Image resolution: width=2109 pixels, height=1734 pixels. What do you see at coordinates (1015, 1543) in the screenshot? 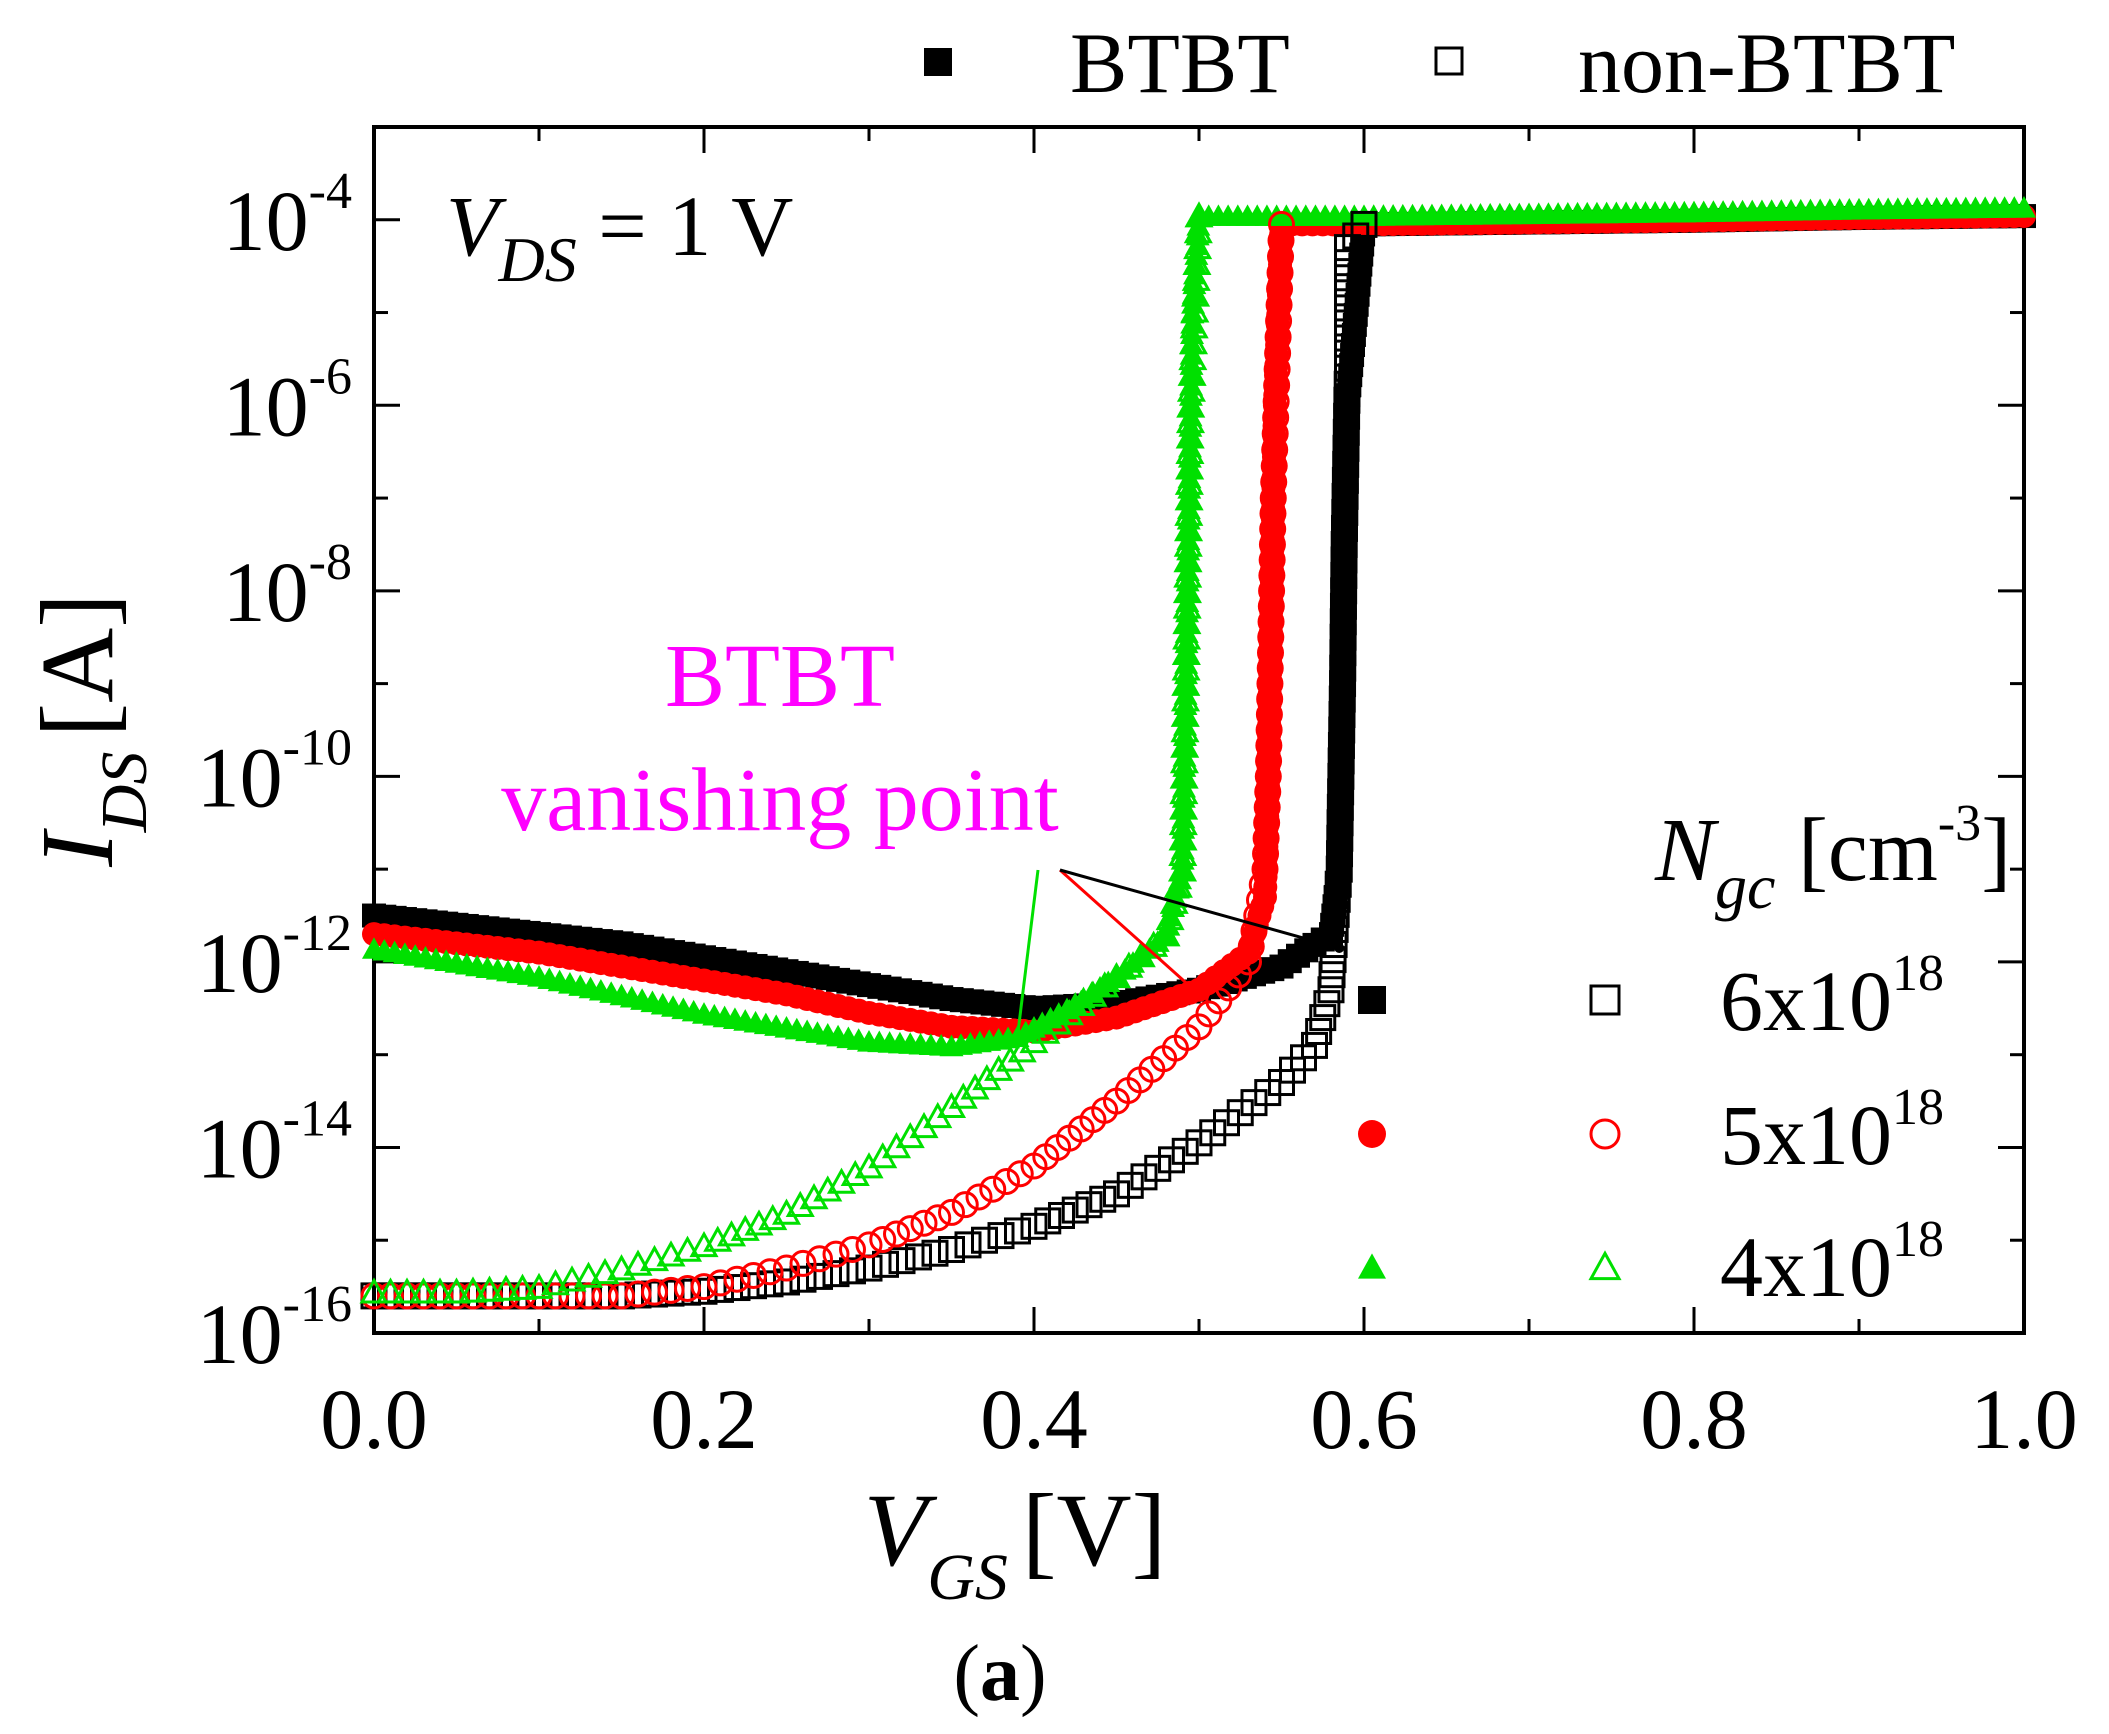
I see `x-axis-title: VGS [V]` at bounding box center [1015, 1543].